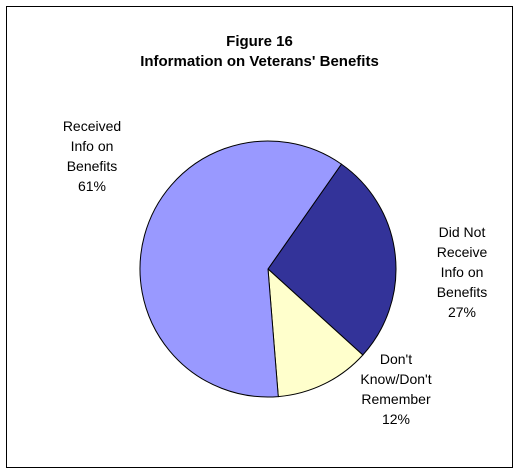 This screenshot has width=521, height=476. Describe the element at coordinates (259, 61) in the screenshot. I see `chart-title-line-2: Information on Veterans' Benefits` at that location.